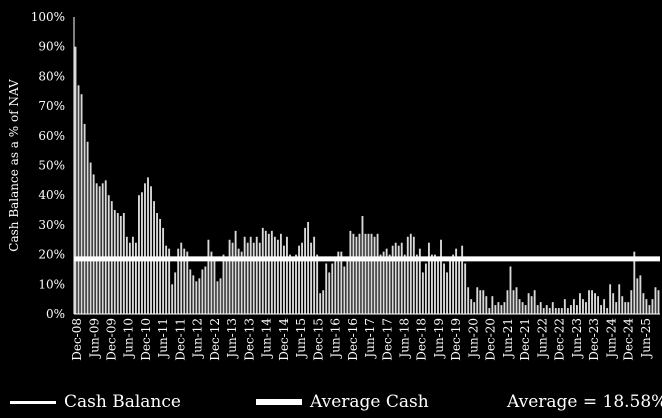 Image resolution: width=662 pixels, height=418 pixels. I want to click on x-tick-label: Jun-17, so click(370, 339).